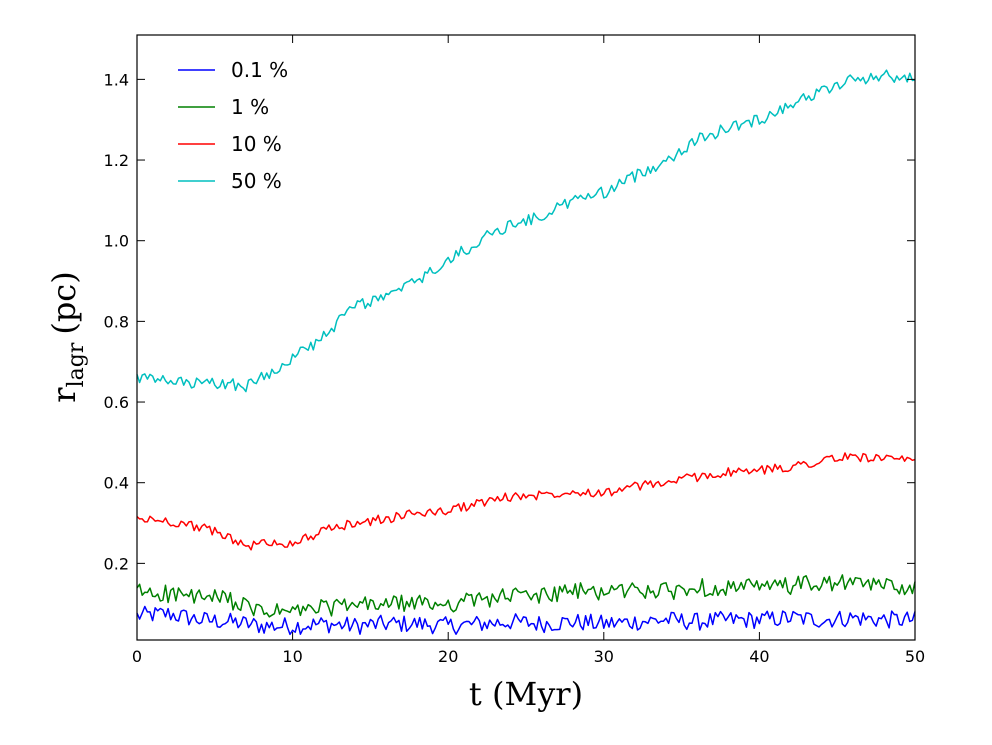 The width and height of the screenshot is (992, 745). I want to click on y-tick-label: 1.0, so click(116, 241).